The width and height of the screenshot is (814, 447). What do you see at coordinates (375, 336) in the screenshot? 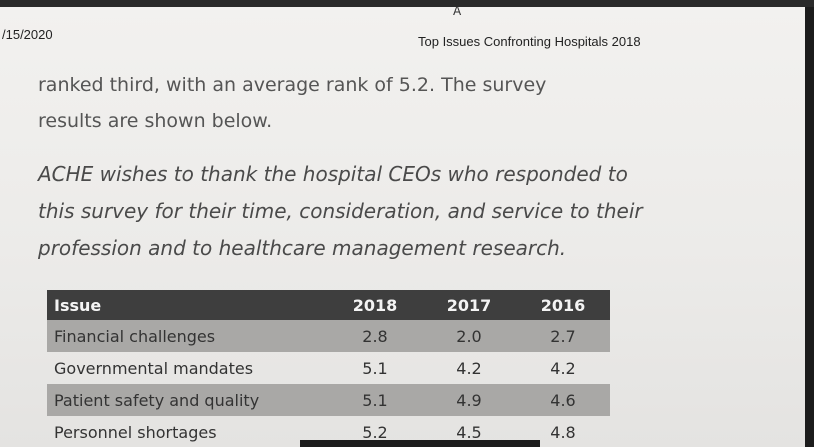
I see `value-cell-2018: 2.8` at bounding box center [375, 336].